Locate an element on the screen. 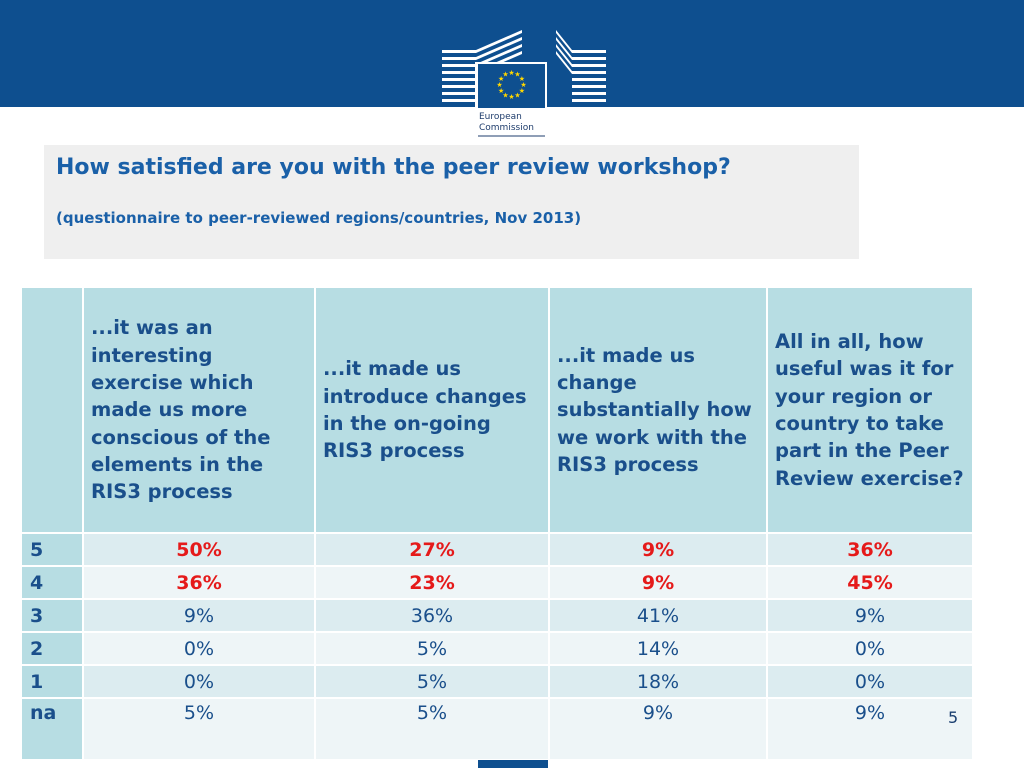  table-row: 4 36% 23% 9% 45% is located at coordinates (497, 582).